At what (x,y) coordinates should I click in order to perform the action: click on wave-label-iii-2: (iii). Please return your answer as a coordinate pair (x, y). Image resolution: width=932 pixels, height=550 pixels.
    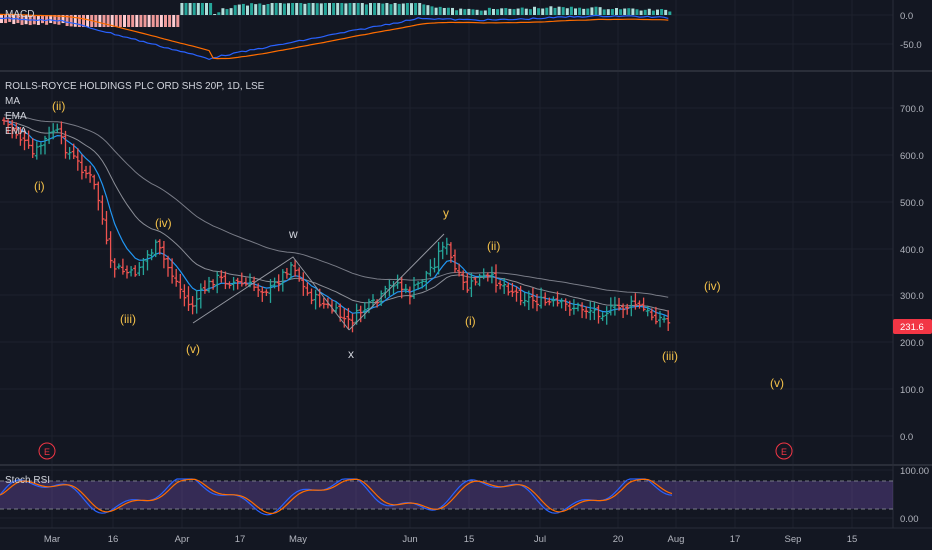
    Looking at the image, I should click on (670, 356).